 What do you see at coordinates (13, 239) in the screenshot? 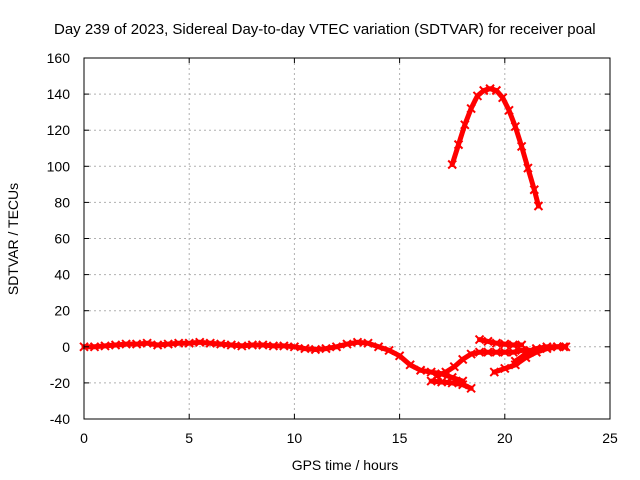
I see `y-axis-label: SDTVAR / TECUs` at bounding box center [13, 239].